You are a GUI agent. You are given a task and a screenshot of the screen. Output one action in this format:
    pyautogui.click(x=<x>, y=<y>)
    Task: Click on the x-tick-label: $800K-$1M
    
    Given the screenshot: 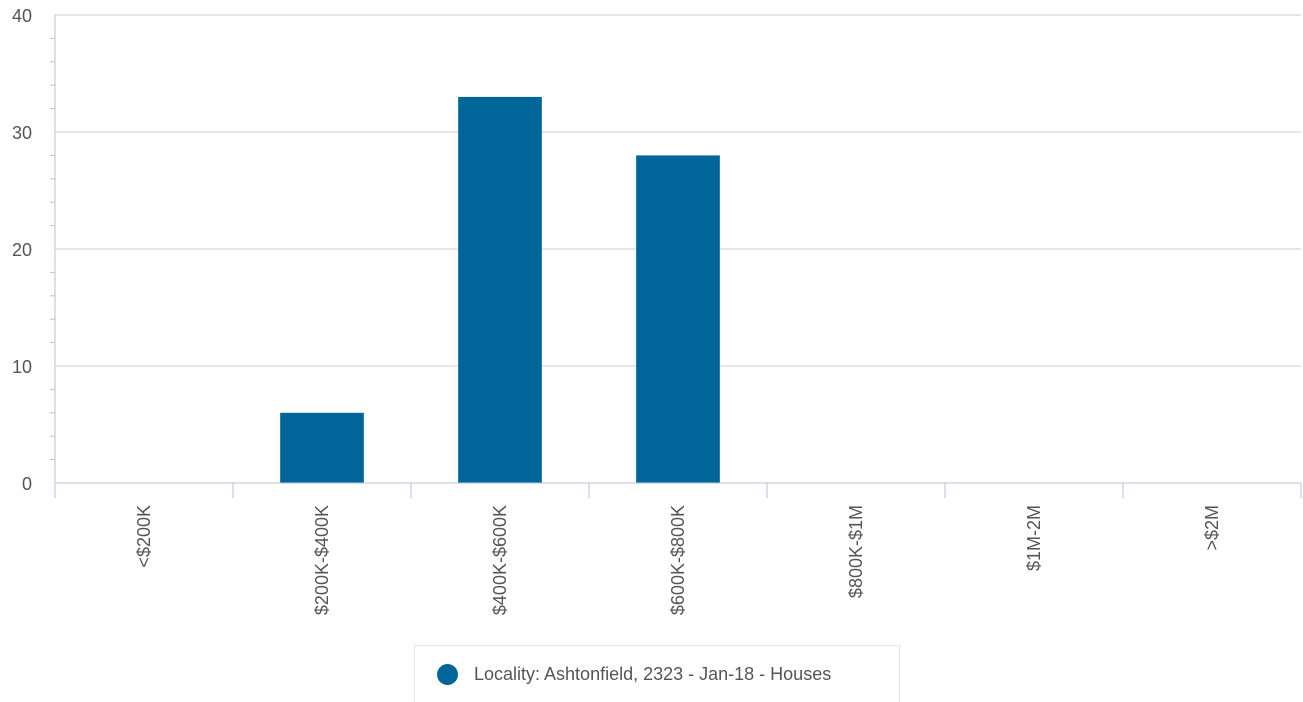 What is the action you would take?
    pyautogui.click(x=856, y=551)
    